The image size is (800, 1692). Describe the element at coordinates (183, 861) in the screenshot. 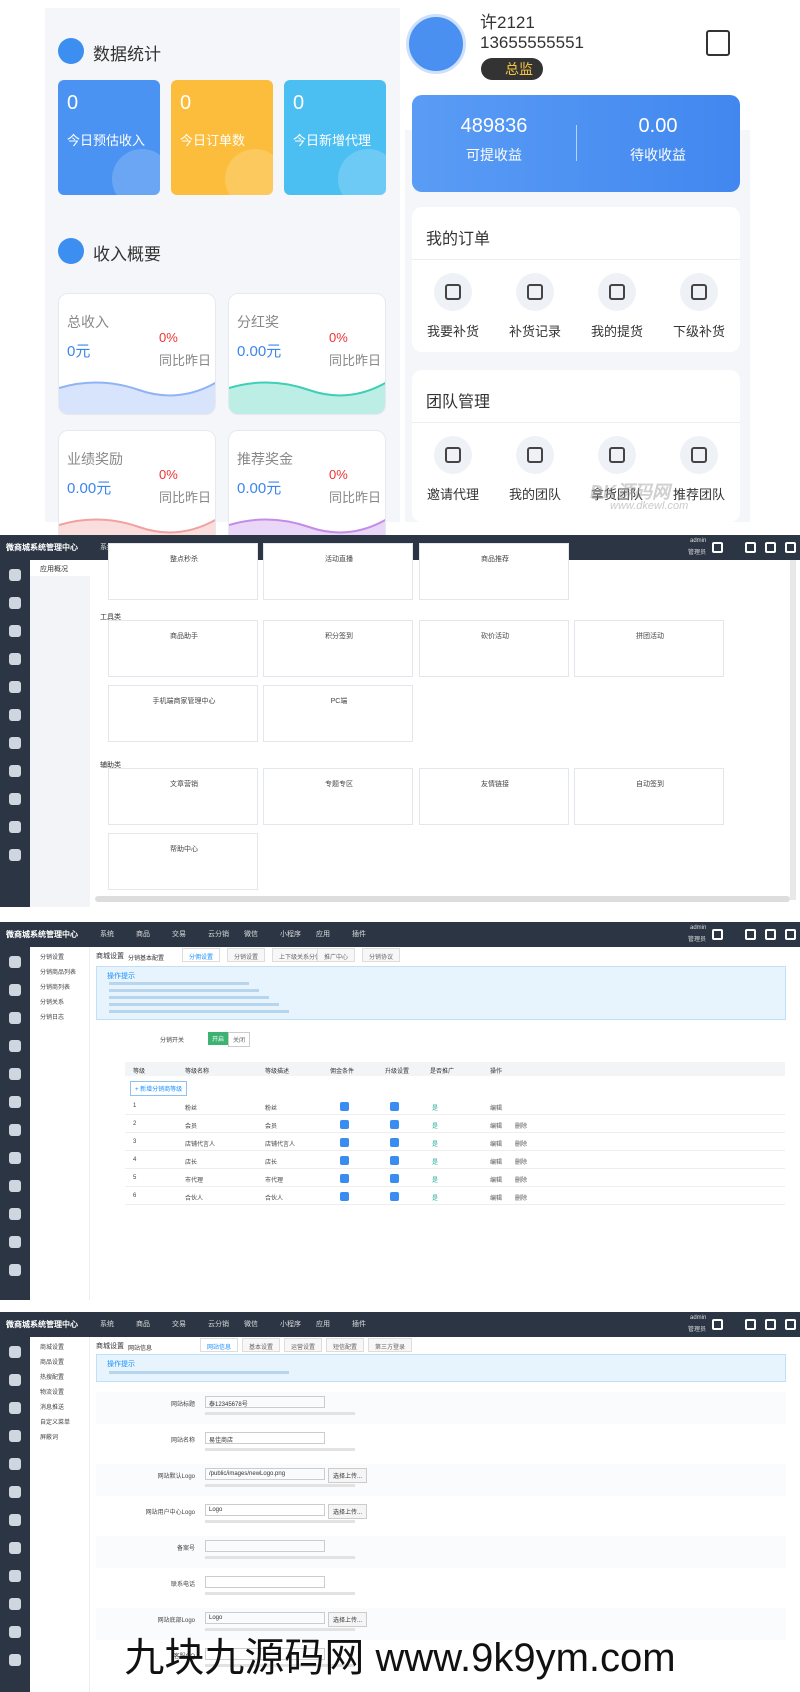

I see `app-card: 帮助中心` at that location.